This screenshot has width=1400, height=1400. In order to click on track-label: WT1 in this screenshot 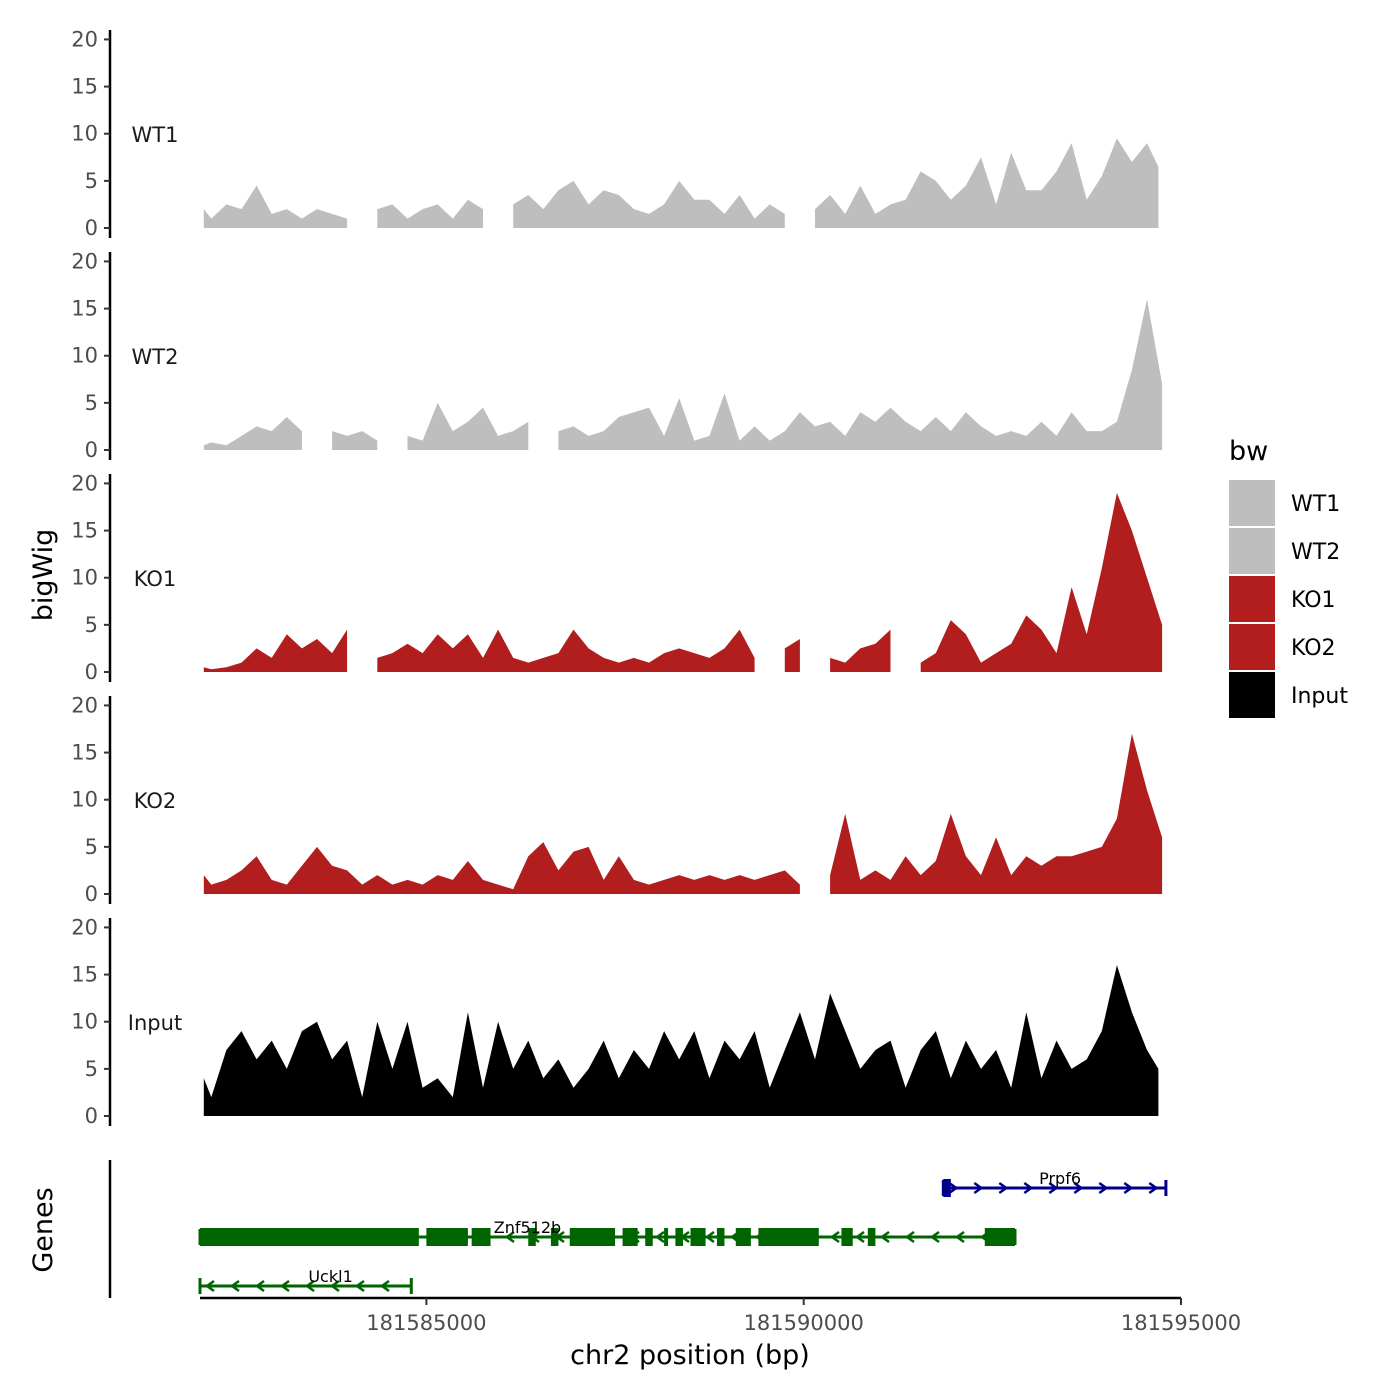, I will do `click(155, 135)`.